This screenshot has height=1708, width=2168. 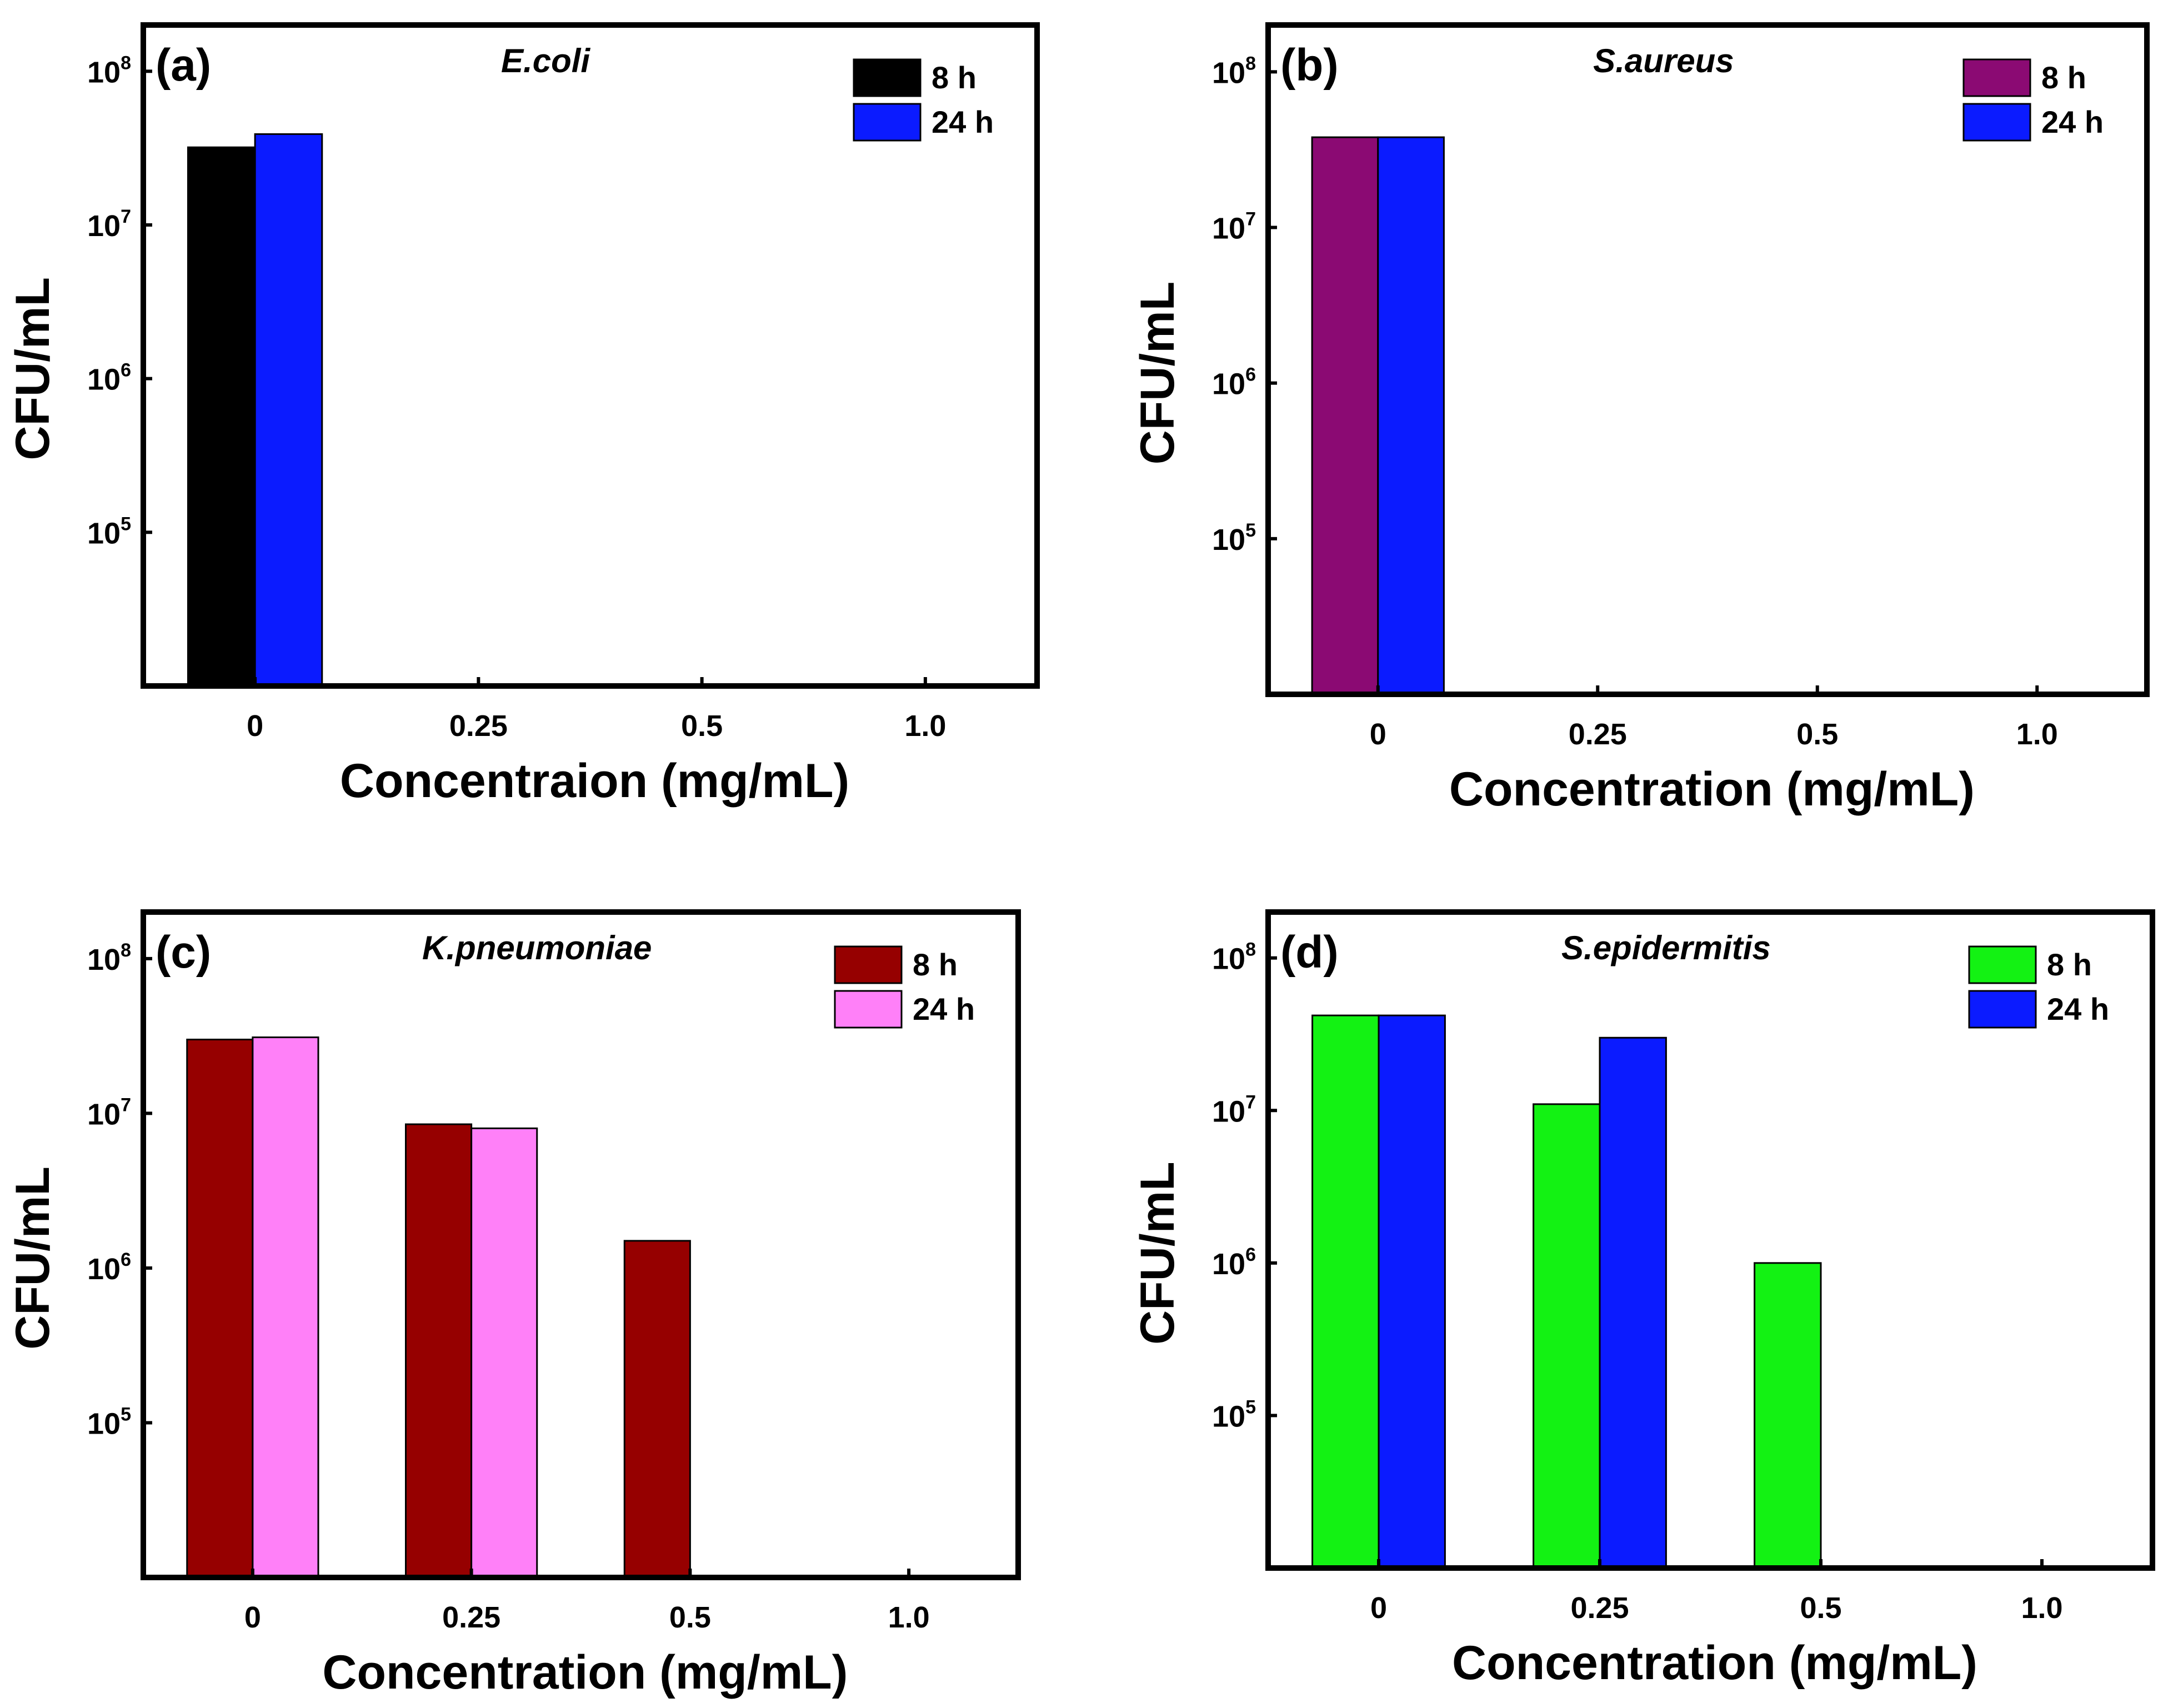 I want to click on panel-label: (d), so click(x=1309, y=952).